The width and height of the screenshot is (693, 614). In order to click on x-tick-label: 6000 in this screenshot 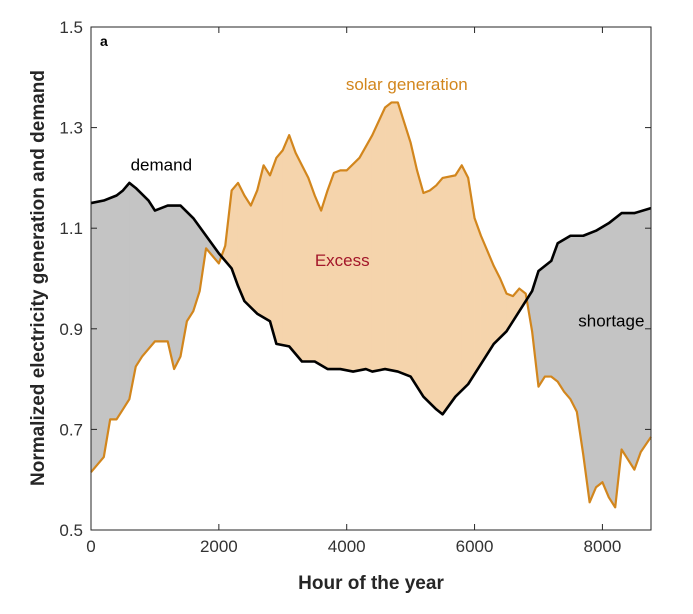, I will do `click(475, 546)`.